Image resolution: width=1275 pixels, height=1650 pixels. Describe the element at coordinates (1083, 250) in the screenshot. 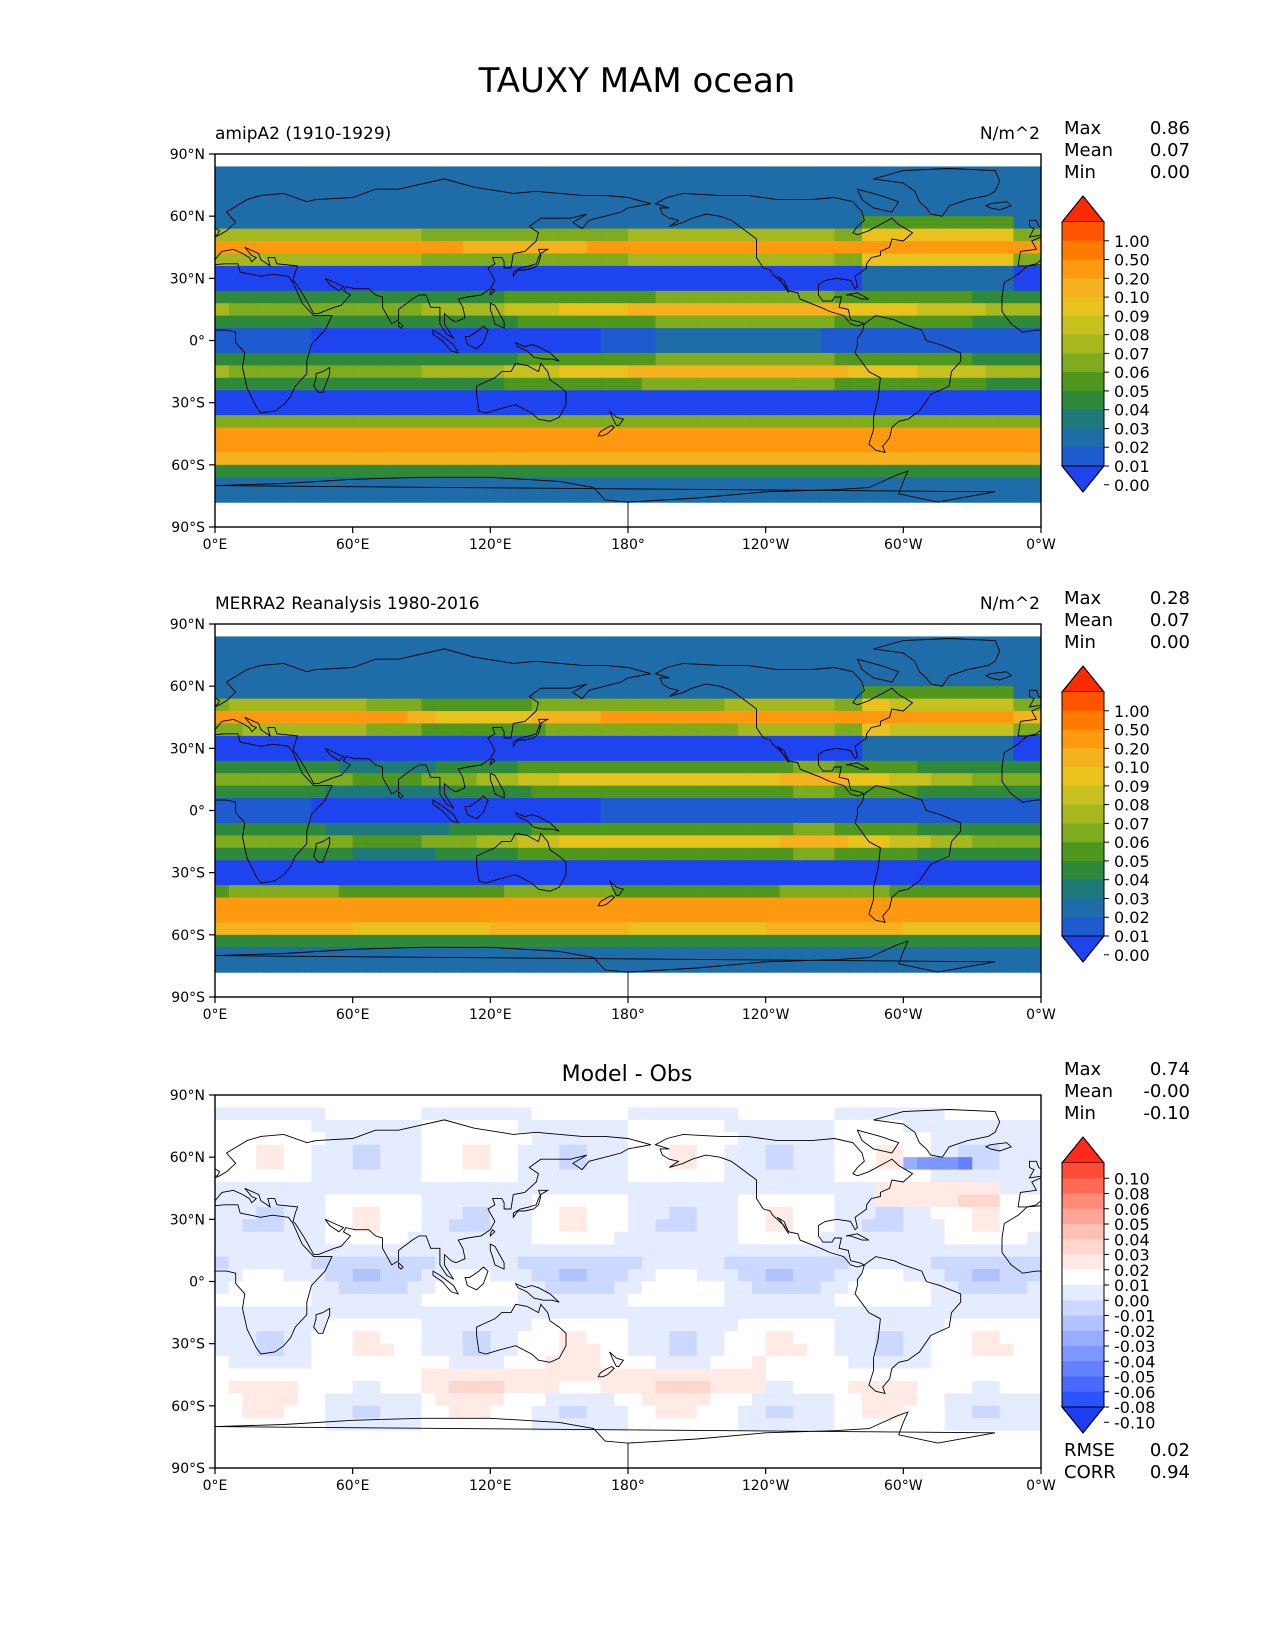

I see `colorbar-segment` at that location.